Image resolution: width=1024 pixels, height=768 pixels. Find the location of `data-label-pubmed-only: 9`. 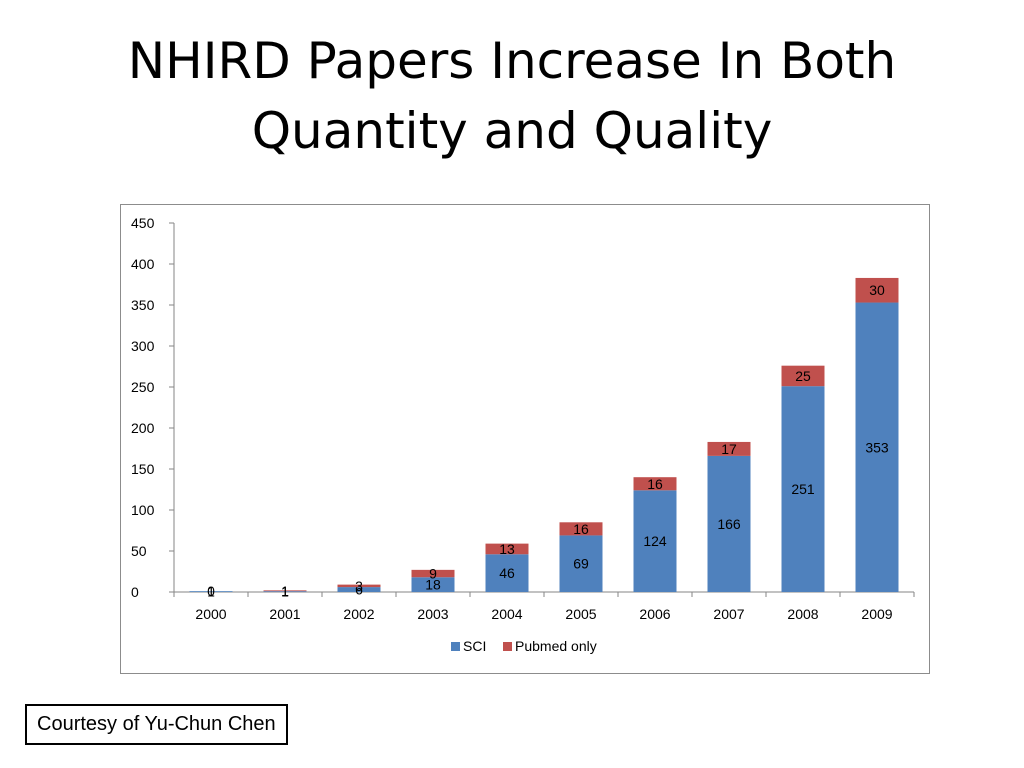

data-label-pubmed-only: 9 is located at coordinates (433, 574).